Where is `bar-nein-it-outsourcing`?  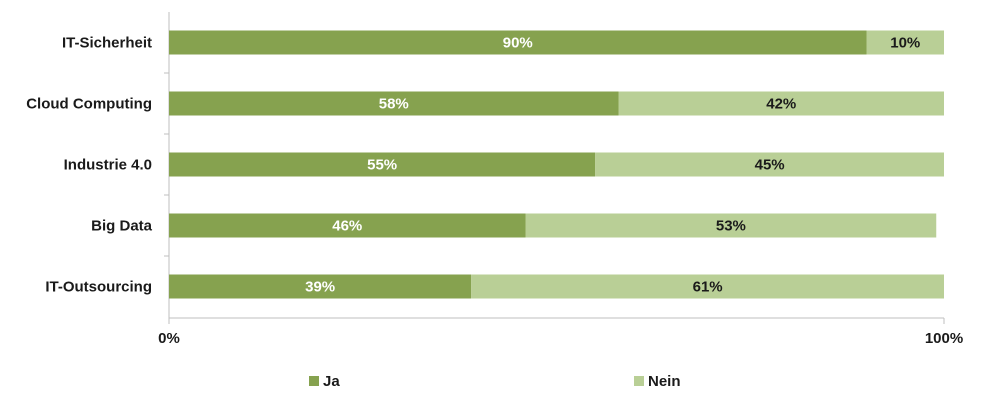
bar-nein-it-outsourcing is located at coordinates (707, 286).